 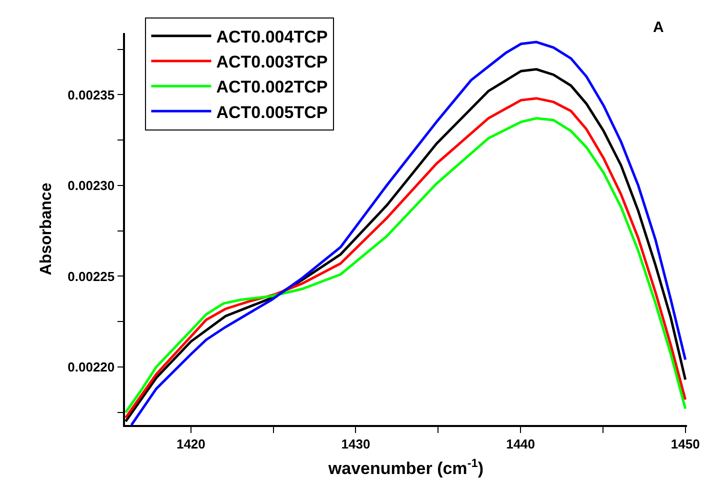 I want to click on x-tick-label: 1450, so click(x=685, y=444).